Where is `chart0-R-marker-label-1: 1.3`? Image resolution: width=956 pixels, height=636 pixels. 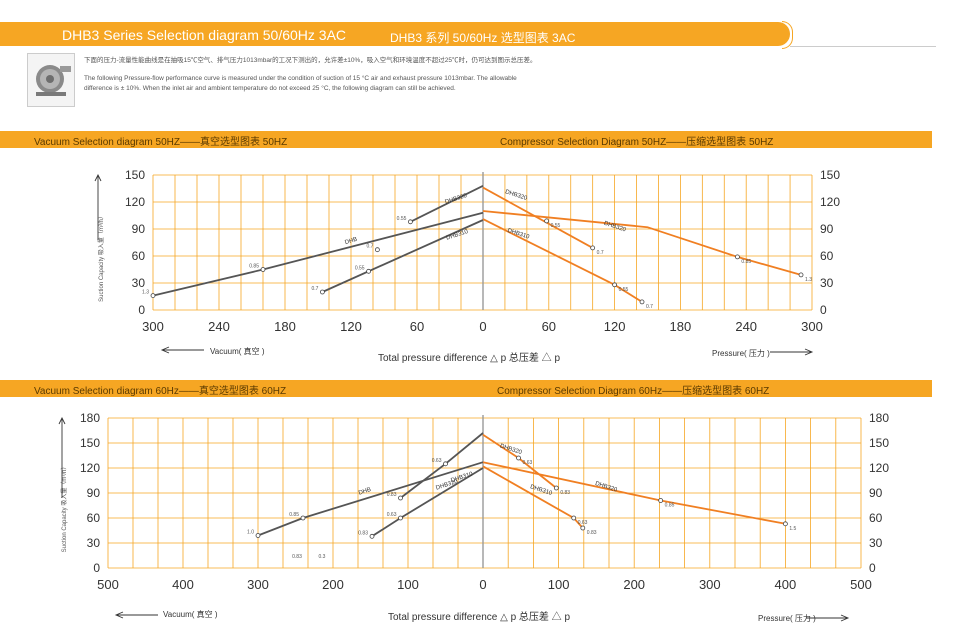
chart0-R-marker-label-1: 1.3 is located at coordinates (808, 280).